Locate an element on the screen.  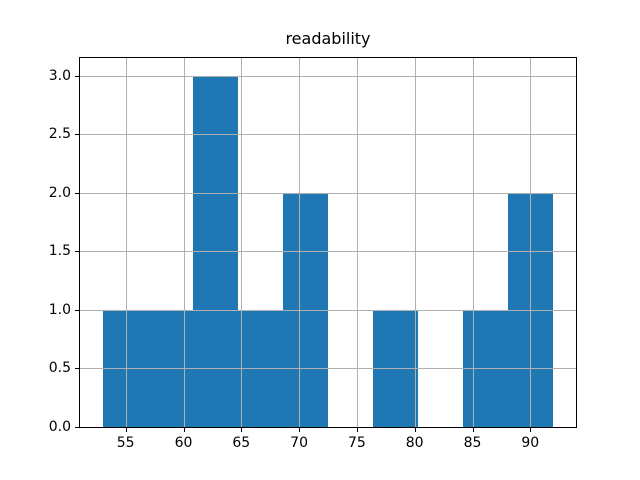
chart-title: readability is located at coordinates (328, 38).